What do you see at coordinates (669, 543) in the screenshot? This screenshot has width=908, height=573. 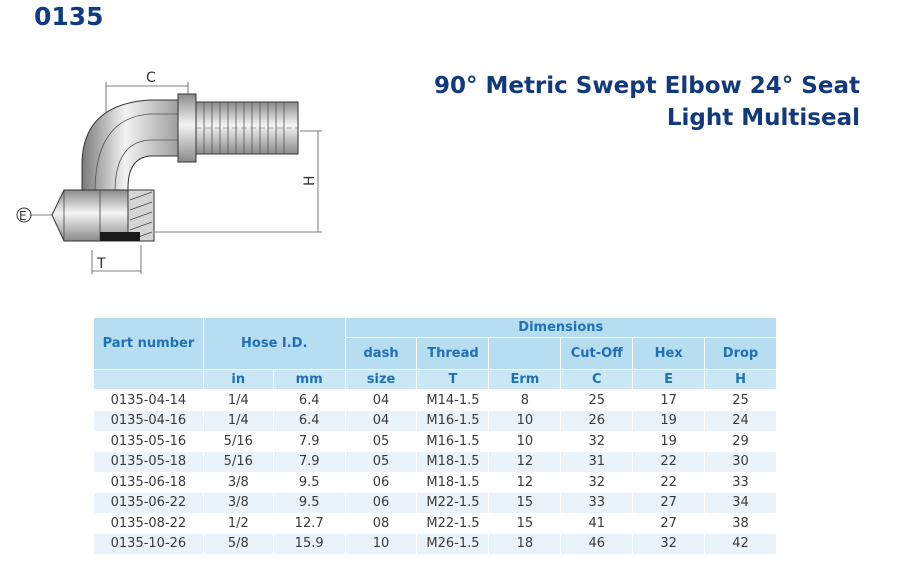 I see `cell-hex: 32` at bounding box center [669, 543].